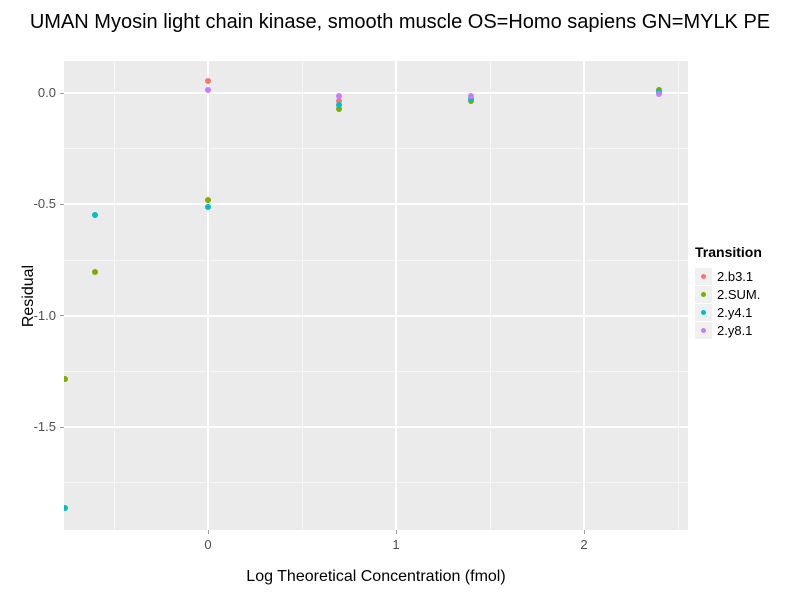 This screenshot has width=800, height=600. I want to click on y-tick-label: -0.5, so click(44, 204).